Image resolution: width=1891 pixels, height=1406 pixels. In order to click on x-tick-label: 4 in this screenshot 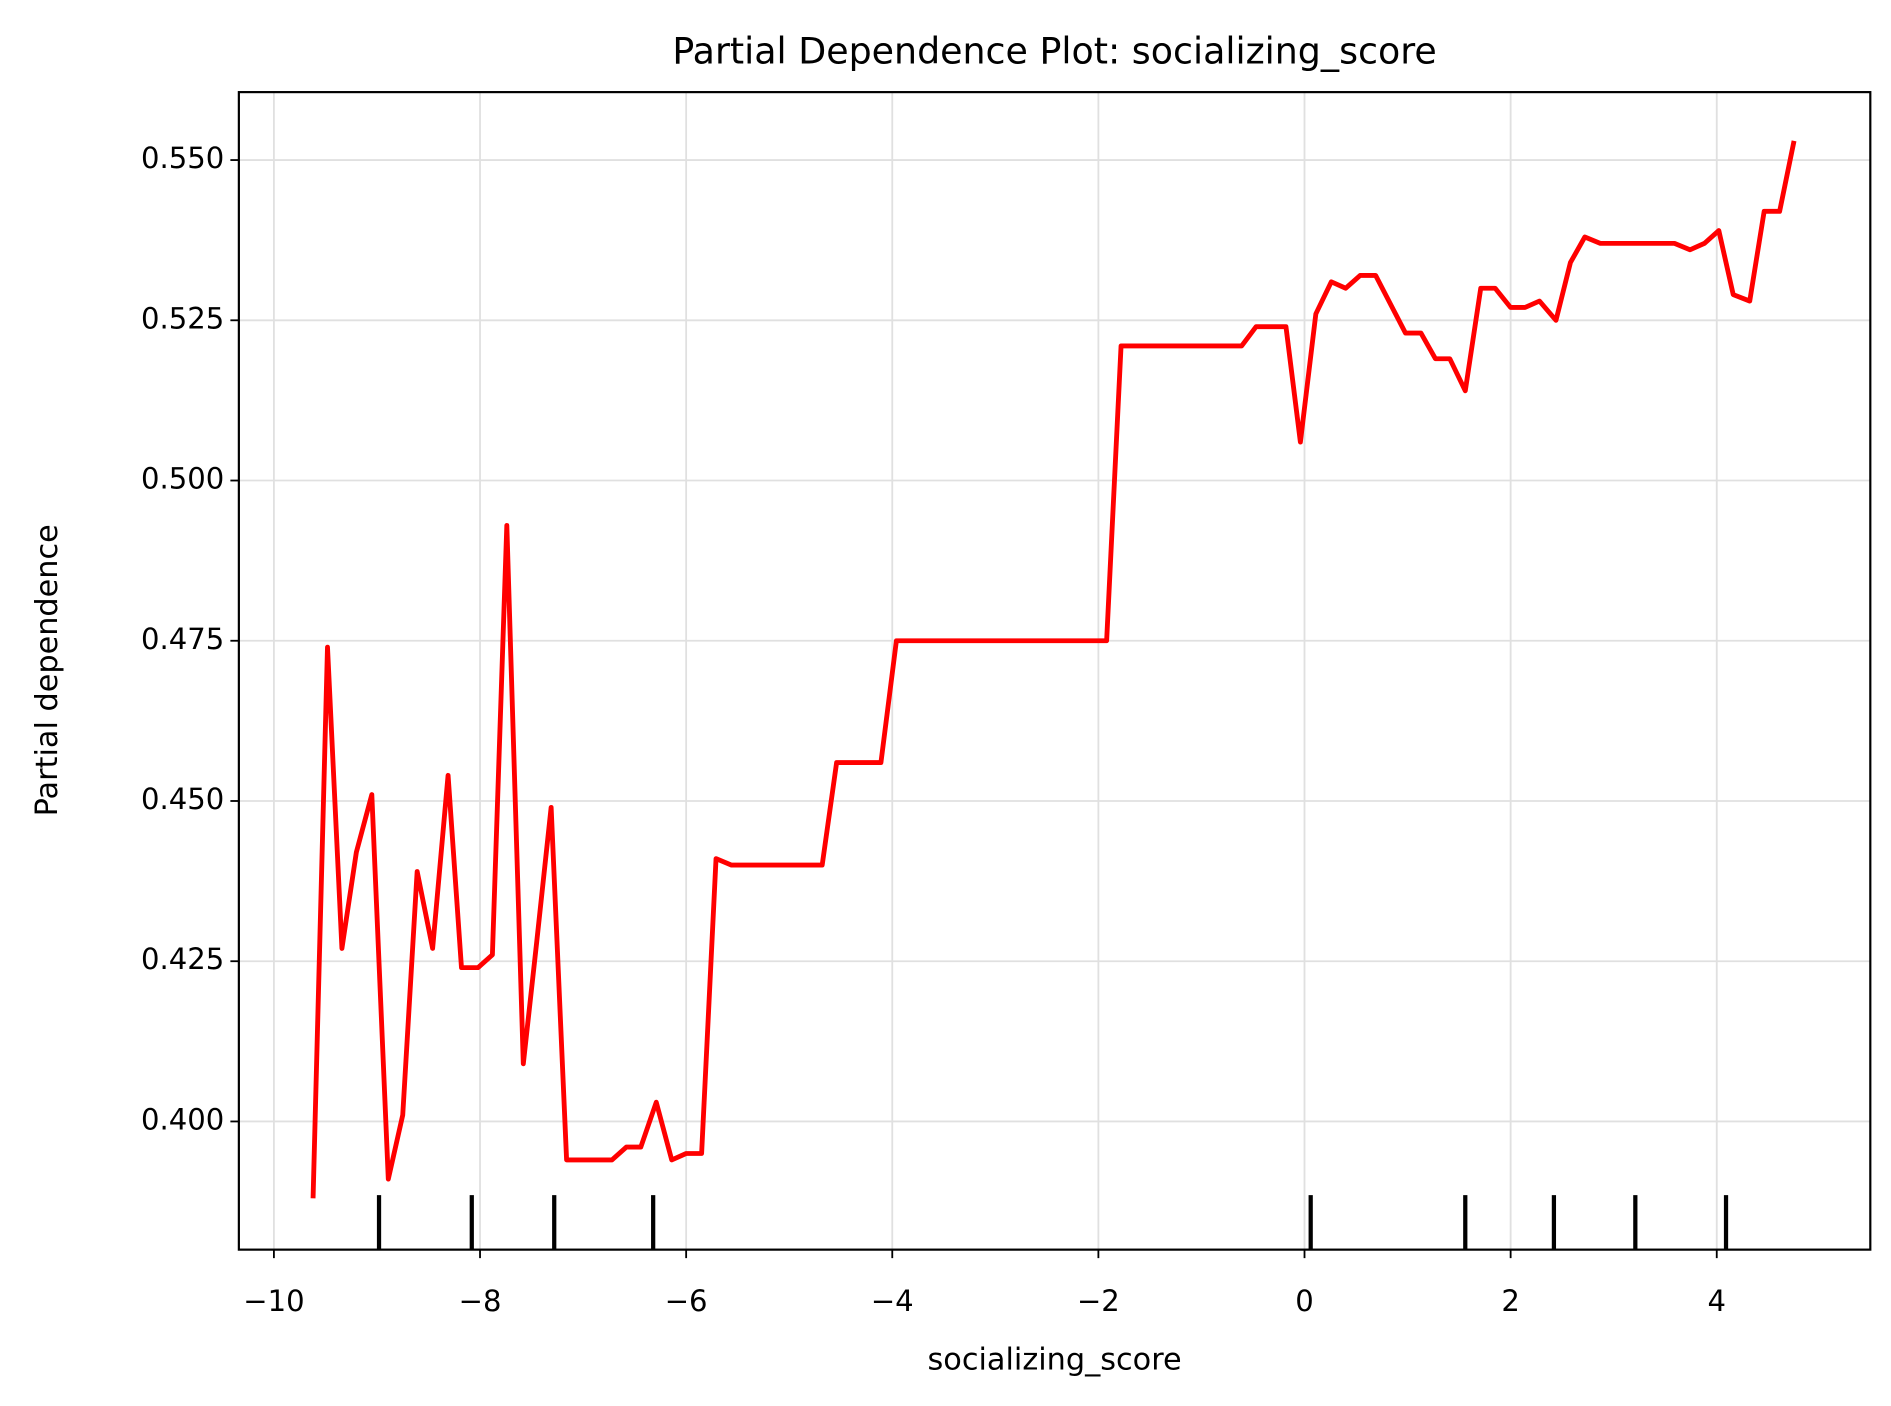, I will do `click(1716, 1301)`.